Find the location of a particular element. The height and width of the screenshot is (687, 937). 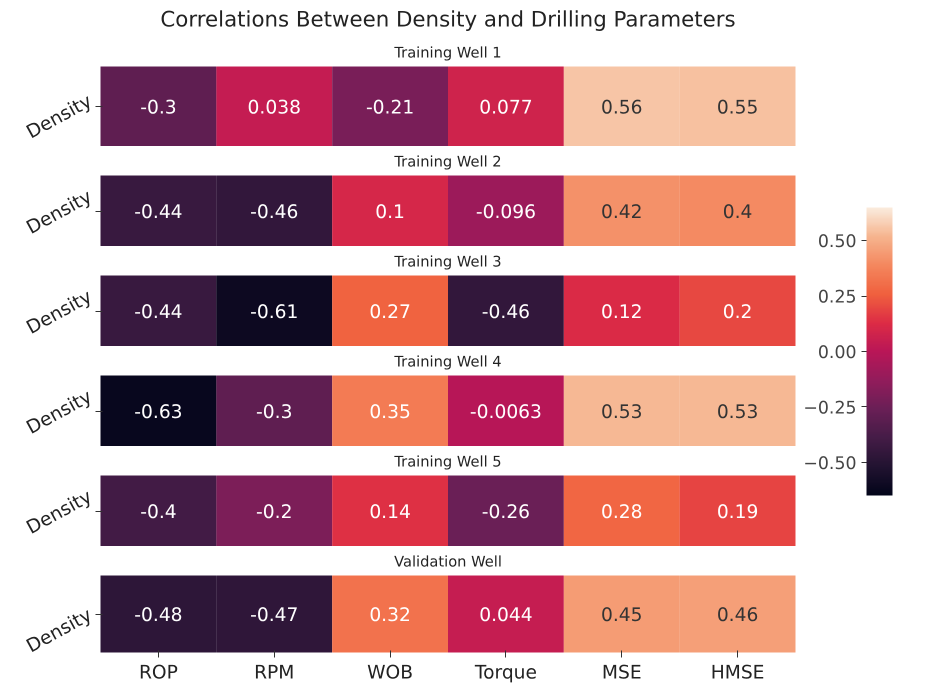

data-label: 0.044 is located at coordinates (506, 615).